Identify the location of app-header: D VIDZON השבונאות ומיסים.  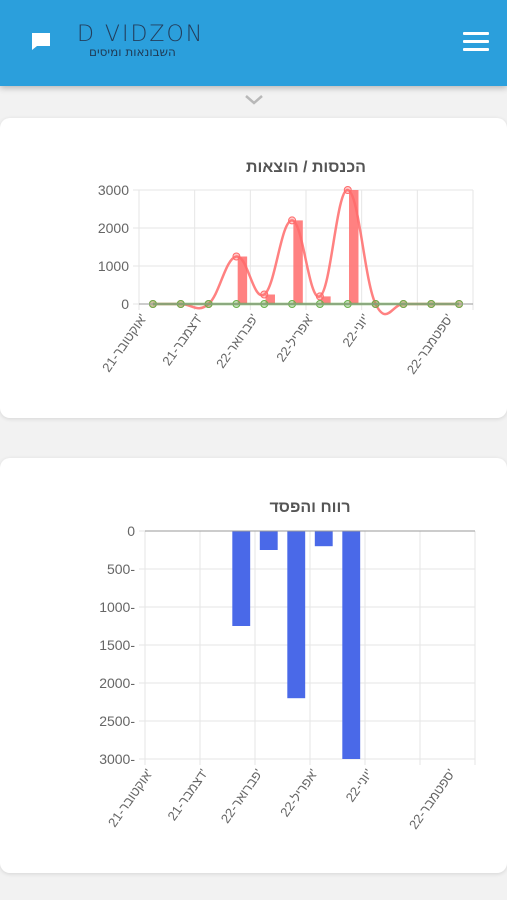
(253, 43).